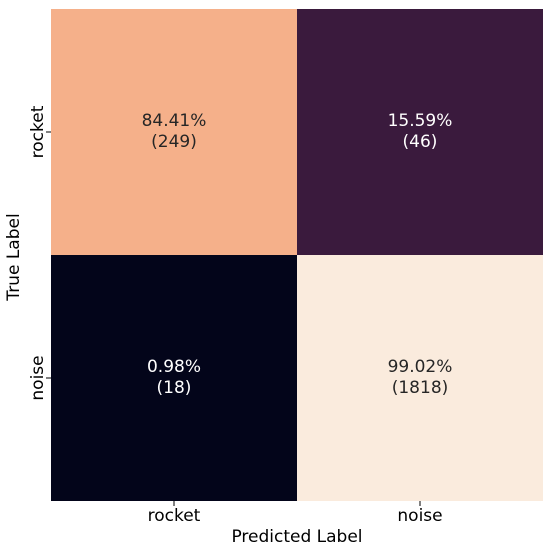  Describe the element at coordinates (420, 388) in the screenshot. I see `cell-count-label: (1818)` at that location.